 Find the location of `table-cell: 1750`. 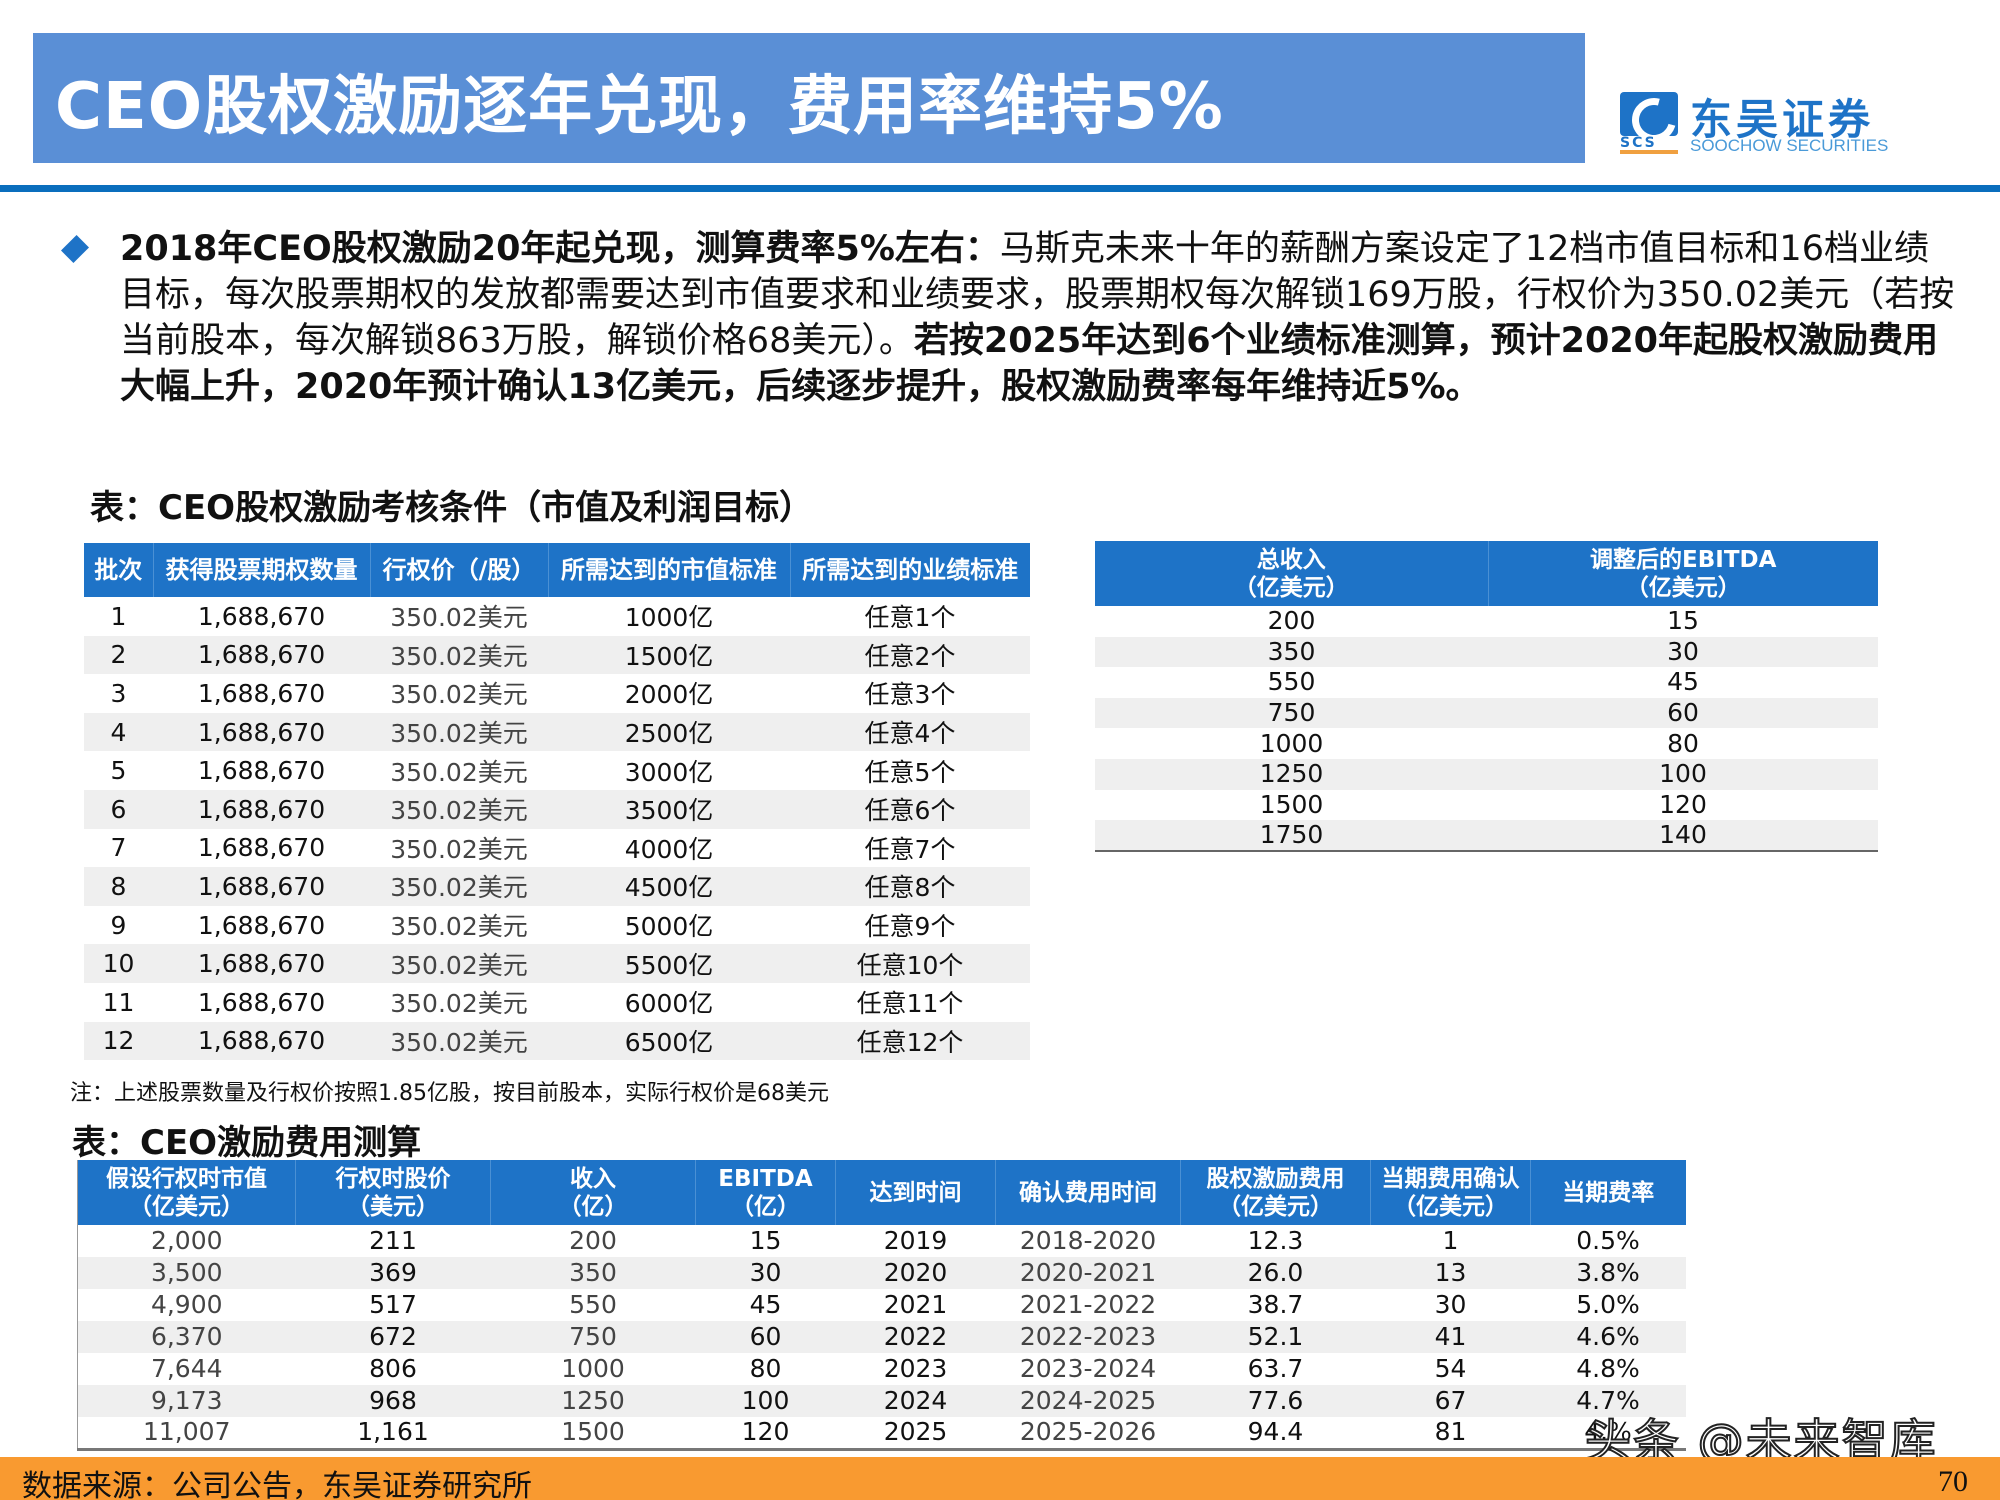

table-cell: 1750 is located at coordinates (1291, 836).